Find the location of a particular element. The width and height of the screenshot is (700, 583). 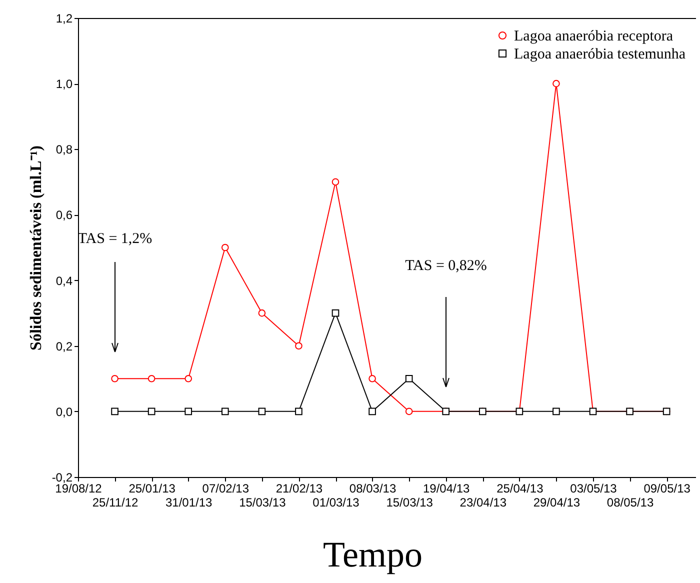

x-axis-title: Tempo is located at coordinates (373, 554).